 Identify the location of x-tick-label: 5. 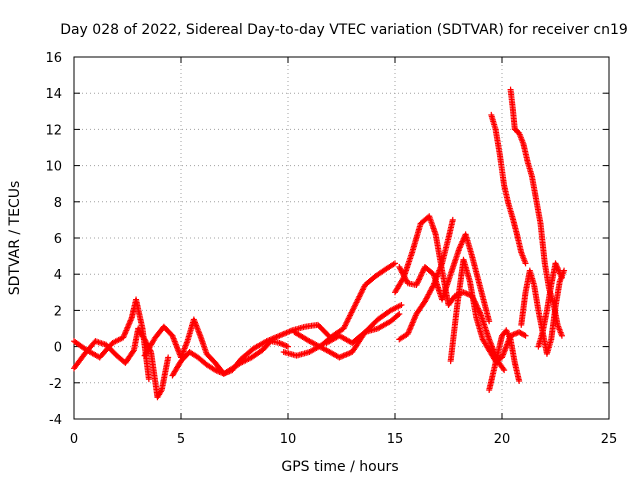
(181, 439).